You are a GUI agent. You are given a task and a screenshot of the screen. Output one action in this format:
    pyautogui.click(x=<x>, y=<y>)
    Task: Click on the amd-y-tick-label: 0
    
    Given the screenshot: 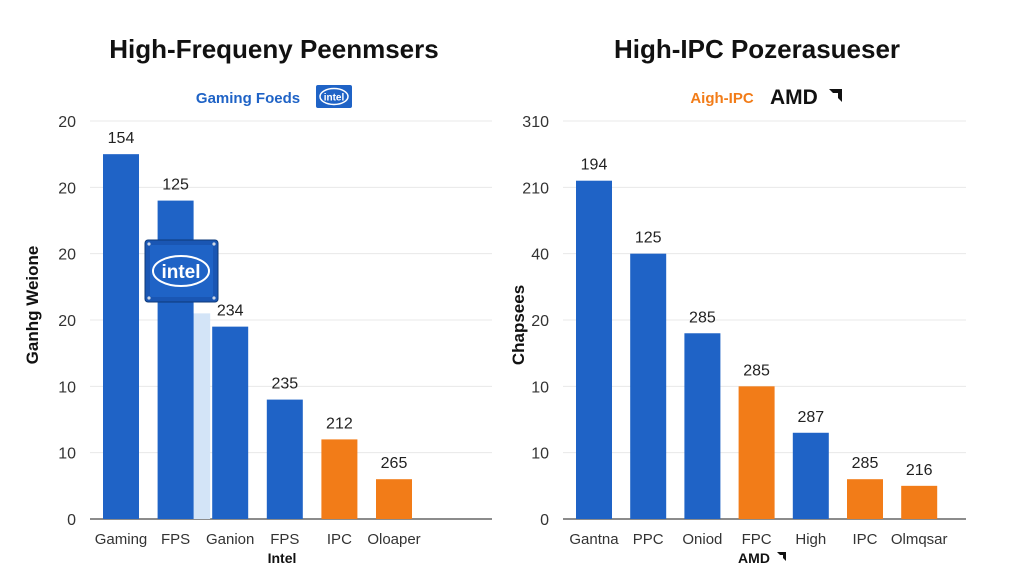 What is the action you would take?
    pyautogui.click(x=544, y=520)
    